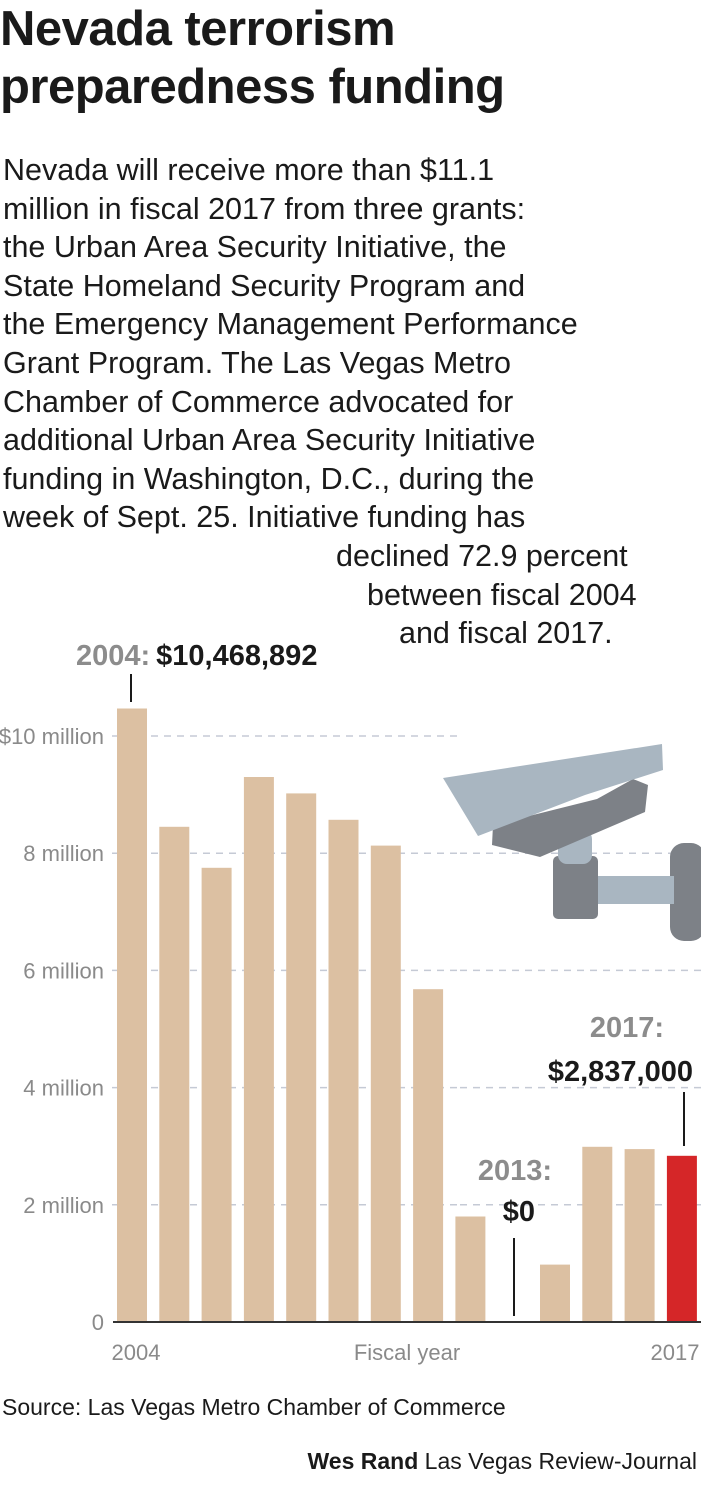  What do you see at coordinates (570, 818) in the screenshot?
I see `camera-body-side` at bounding box center [570, 818].